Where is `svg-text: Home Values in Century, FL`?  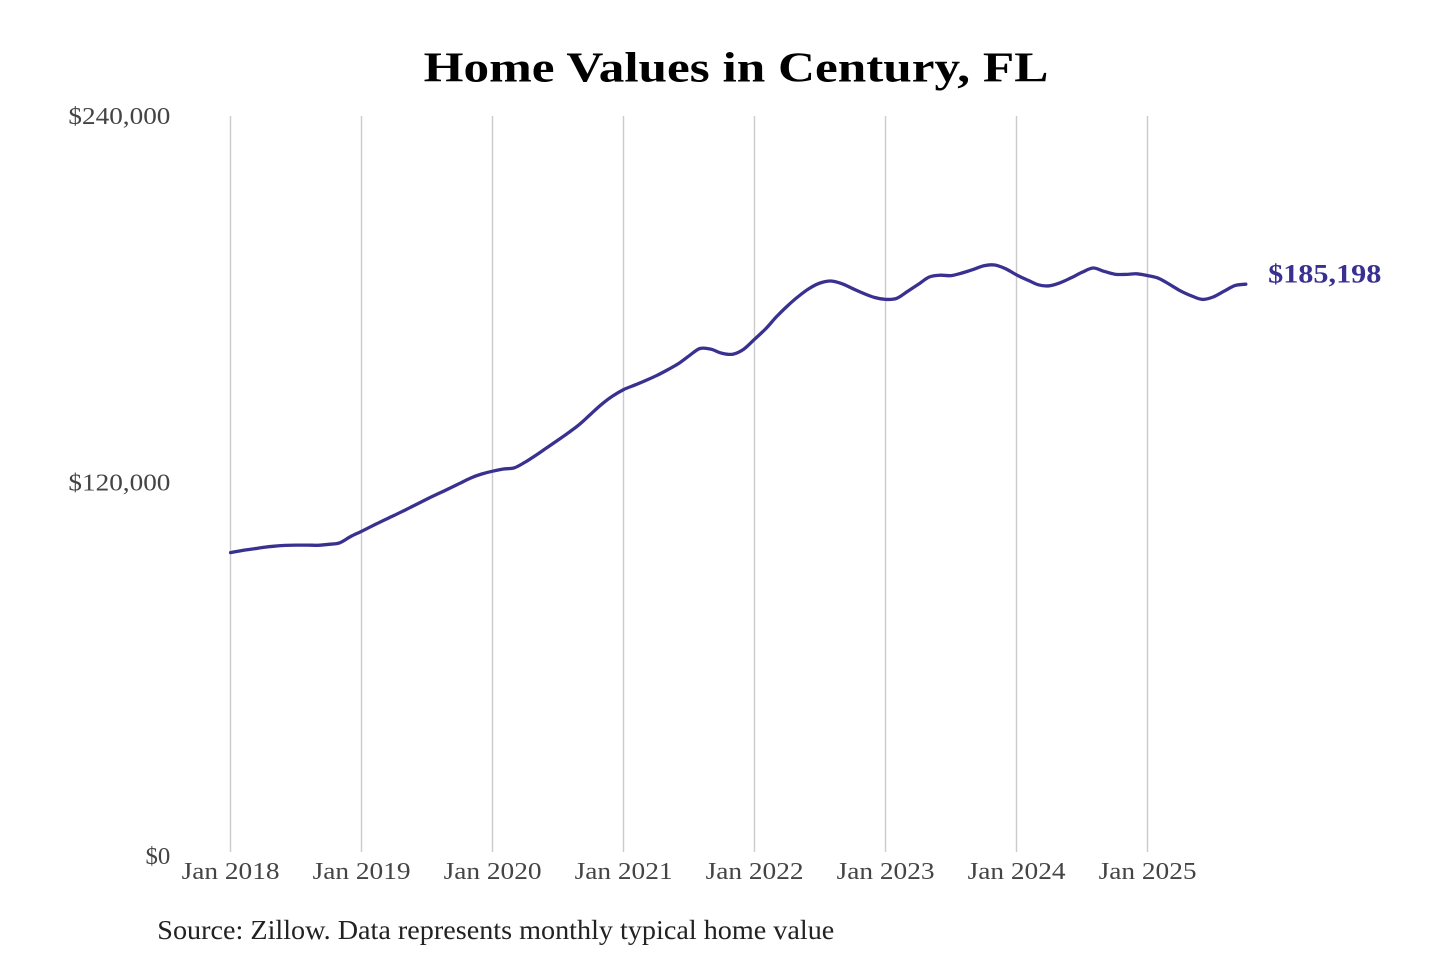
svg-text: Home Values in Century, FL is located at coordinates (736, 69).